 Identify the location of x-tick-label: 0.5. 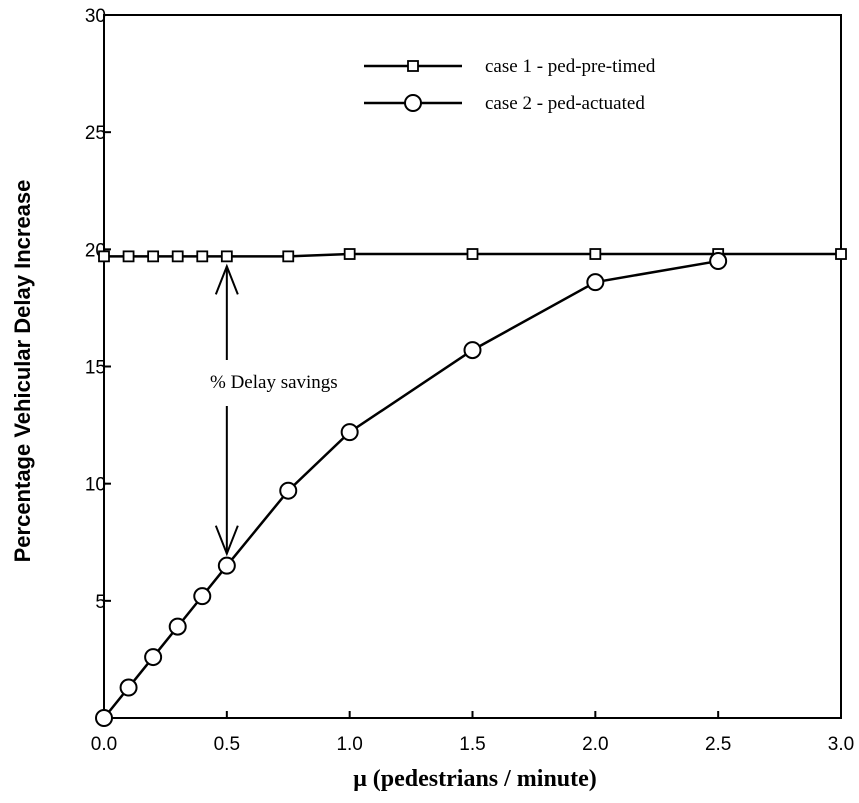
(227, 744).